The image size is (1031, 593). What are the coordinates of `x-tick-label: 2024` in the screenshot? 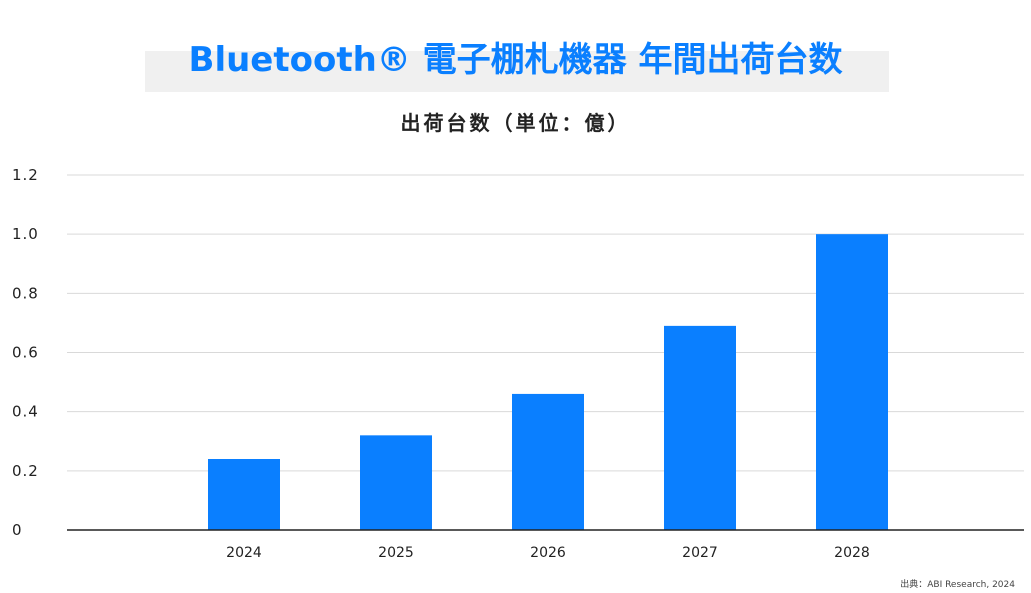 It's located at (244, 553).